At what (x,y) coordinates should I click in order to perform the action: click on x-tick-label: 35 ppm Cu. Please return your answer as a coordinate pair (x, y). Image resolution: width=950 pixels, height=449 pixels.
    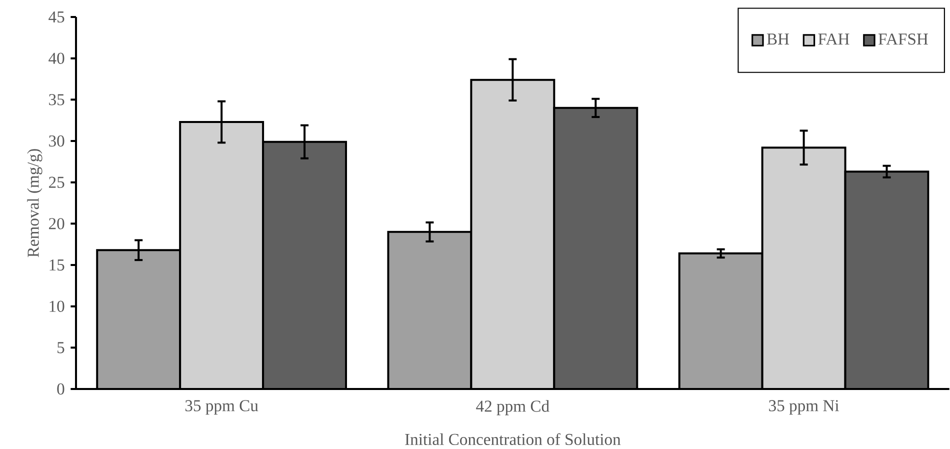
    Looking at the image, I should click on (221, 407).